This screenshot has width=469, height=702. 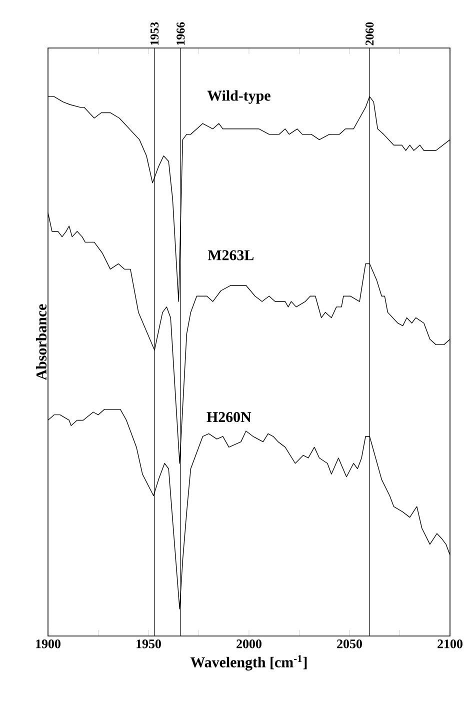 What do you see at coordinates (148, 644) in the screenshot?
I see `x-tick-label: 1950` at bounding box center [148, 644].